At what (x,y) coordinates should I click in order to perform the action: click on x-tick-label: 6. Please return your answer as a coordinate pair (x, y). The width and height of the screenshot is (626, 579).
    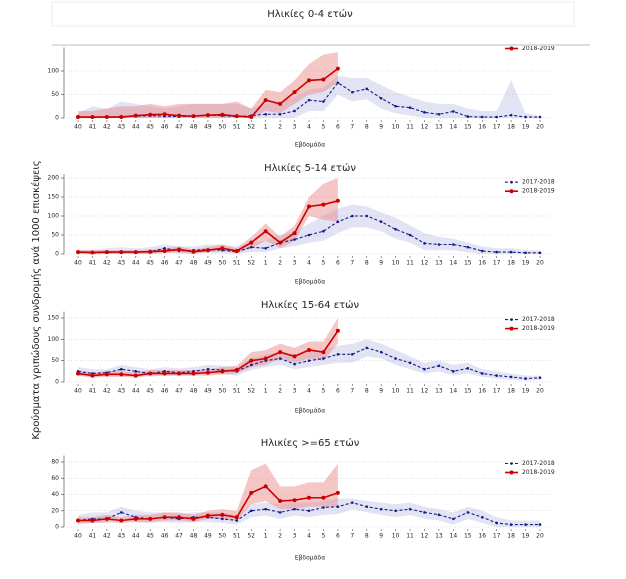
    Looking at the image, I should click on (338, 391).